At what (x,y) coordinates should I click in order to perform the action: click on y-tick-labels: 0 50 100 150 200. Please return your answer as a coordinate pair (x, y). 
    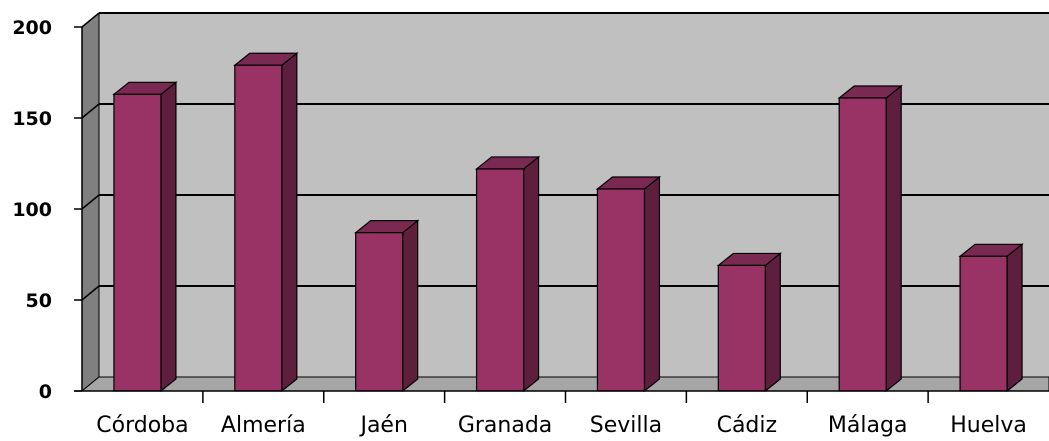
    Looking at the image, I should click on (32, 210).